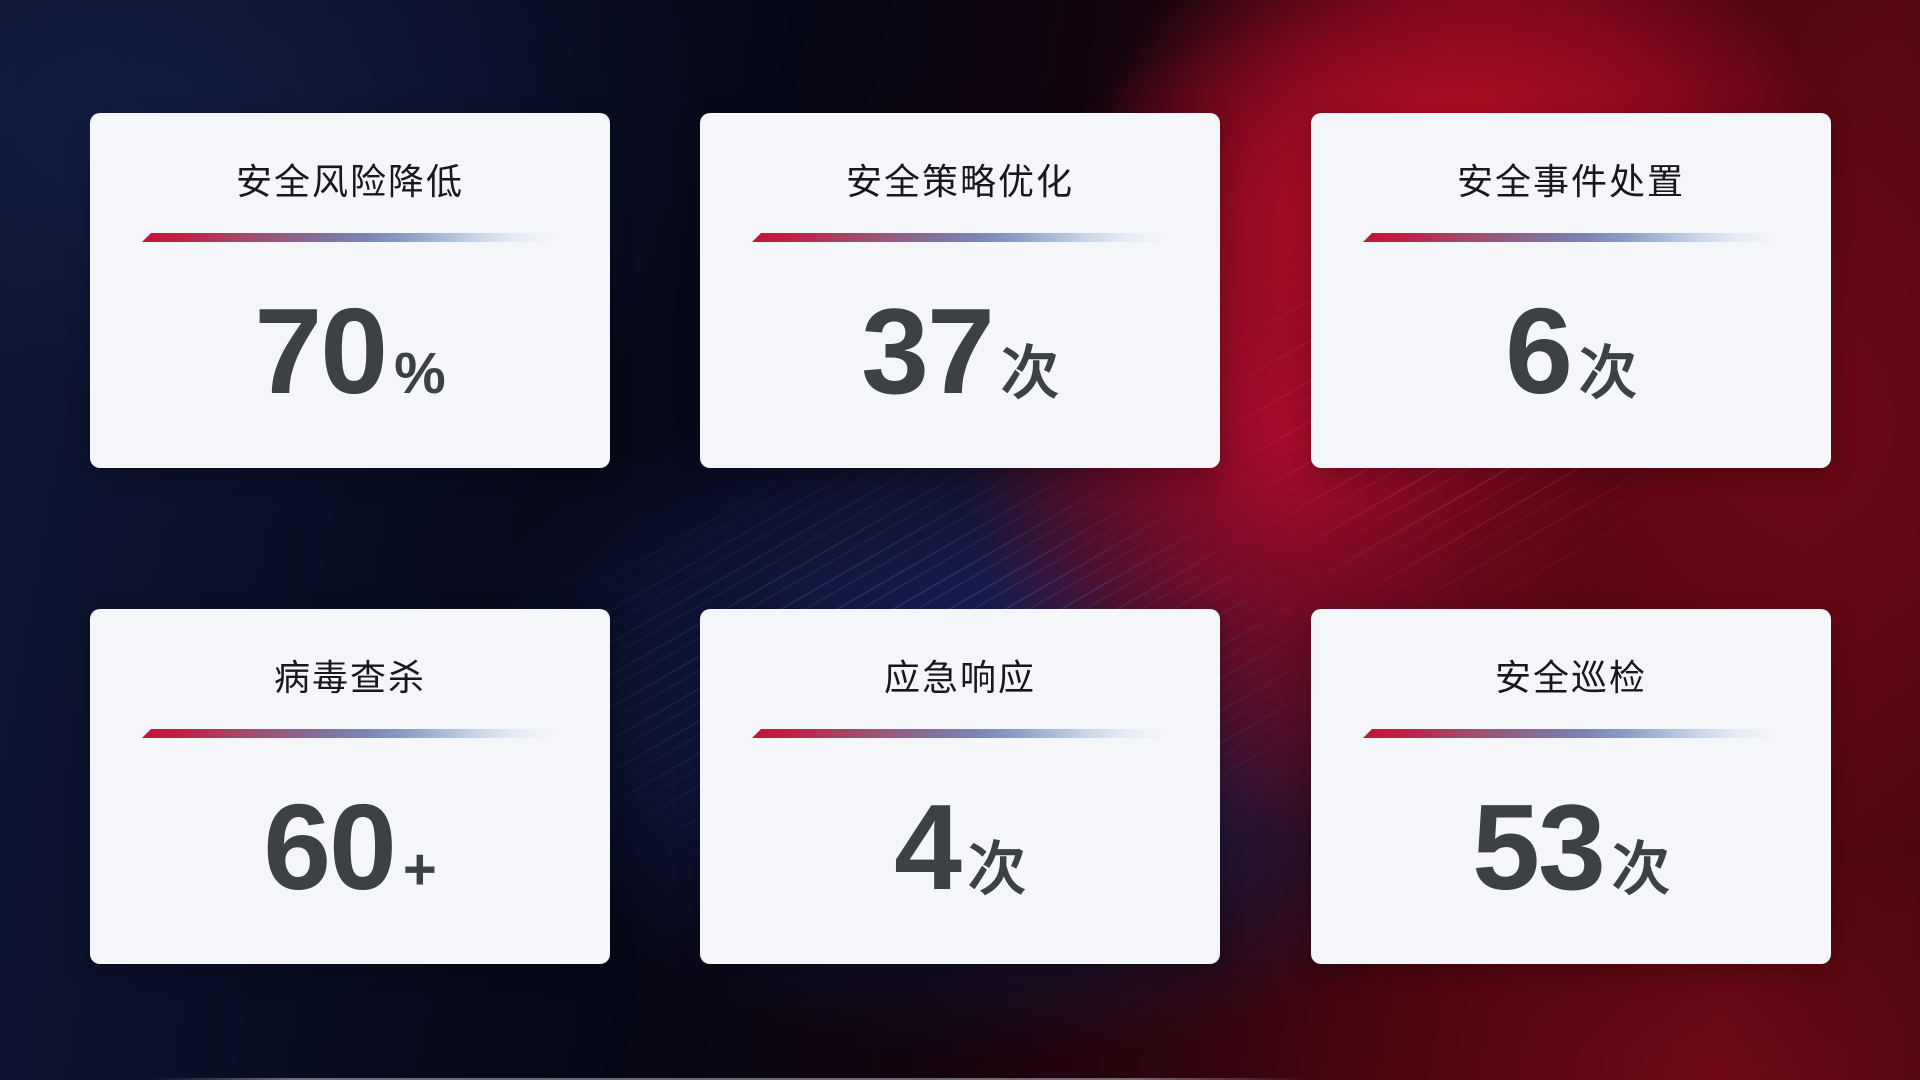 This screenshot has height=1080, width=1920. I want to click on stat-value: 70, so click(321, 351).